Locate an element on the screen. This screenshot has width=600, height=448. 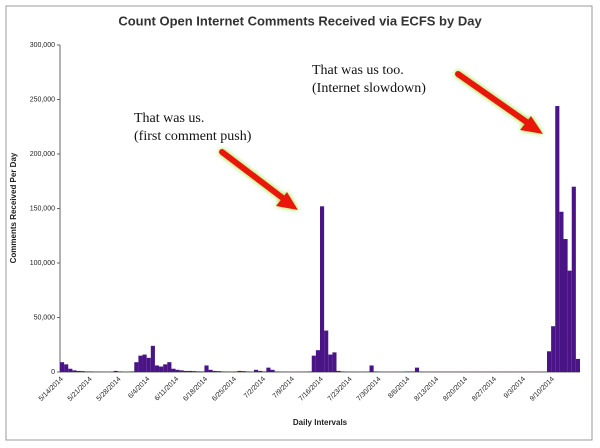
y-tick-label: 0 is located at coordinates (53, 372).